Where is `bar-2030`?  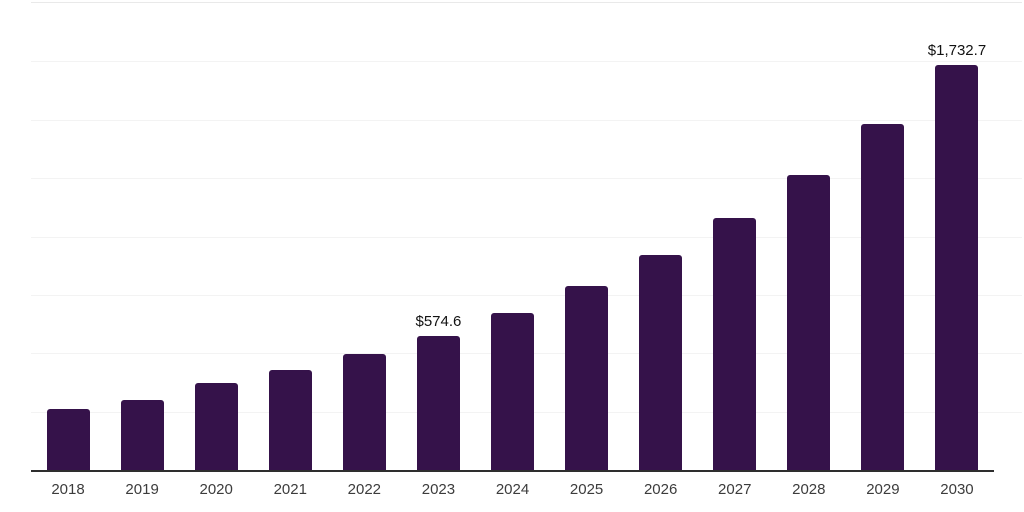
bar-2030 is located at coordinates (957, 267).